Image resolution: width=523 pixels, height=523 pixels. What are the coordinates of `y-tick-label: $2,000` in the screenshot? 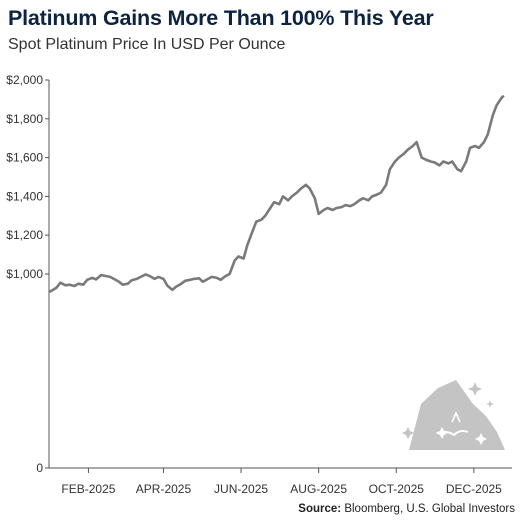 It's located at (24, 80).